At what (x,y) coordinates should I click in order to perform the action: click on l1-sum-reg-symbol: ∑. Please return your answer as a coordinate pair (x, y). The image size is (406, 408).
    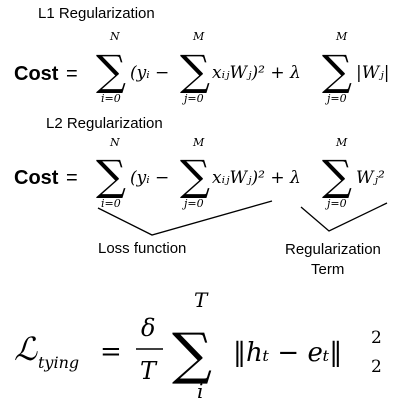
    Looking at the image, I should click on (337, 70).